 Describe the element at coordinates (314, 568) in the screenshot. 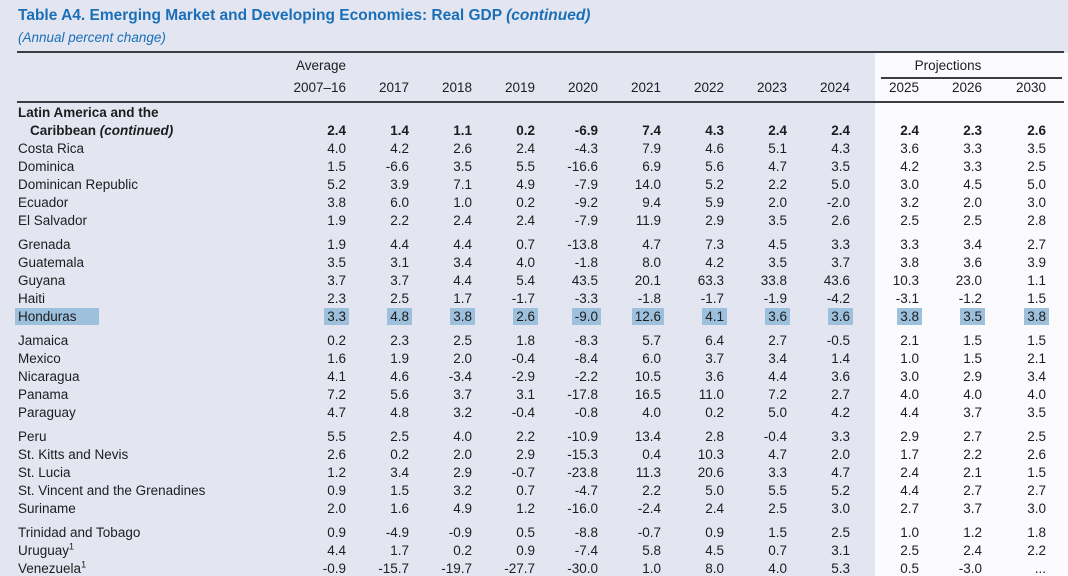

I see `gdp-value-cell: -0.9` at that location.